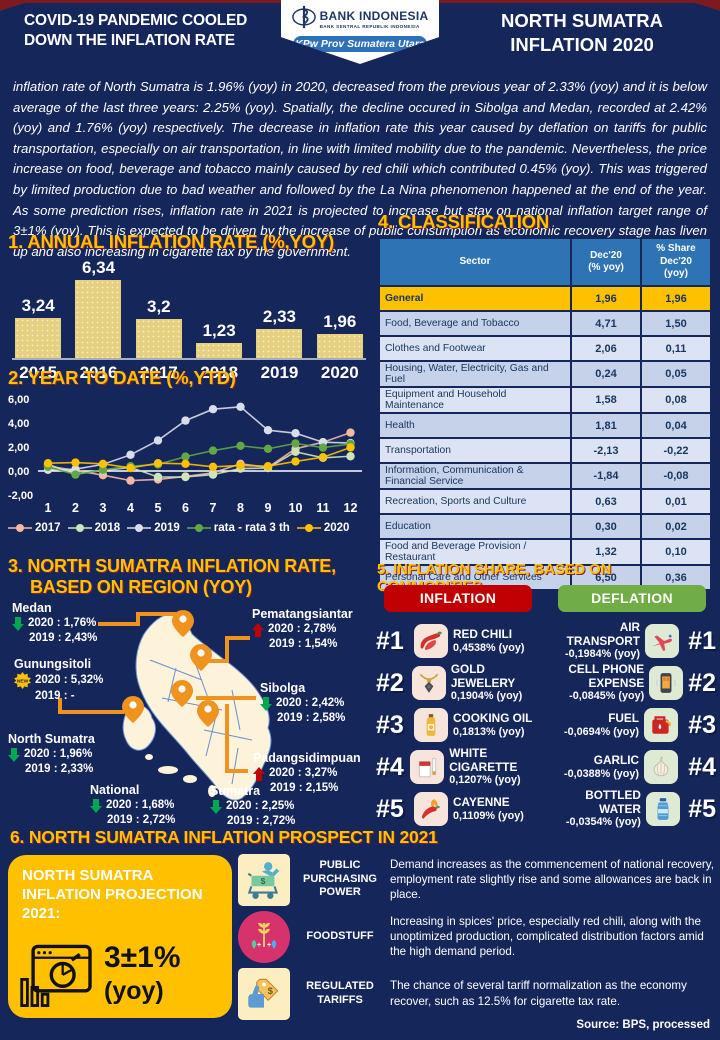 This screenshot has width=720, height=1040. Describe the element at coordinates (545, 348) in the screenshot. I see `table-row: Clothes and Footwear 2,06 0,11` at that location.